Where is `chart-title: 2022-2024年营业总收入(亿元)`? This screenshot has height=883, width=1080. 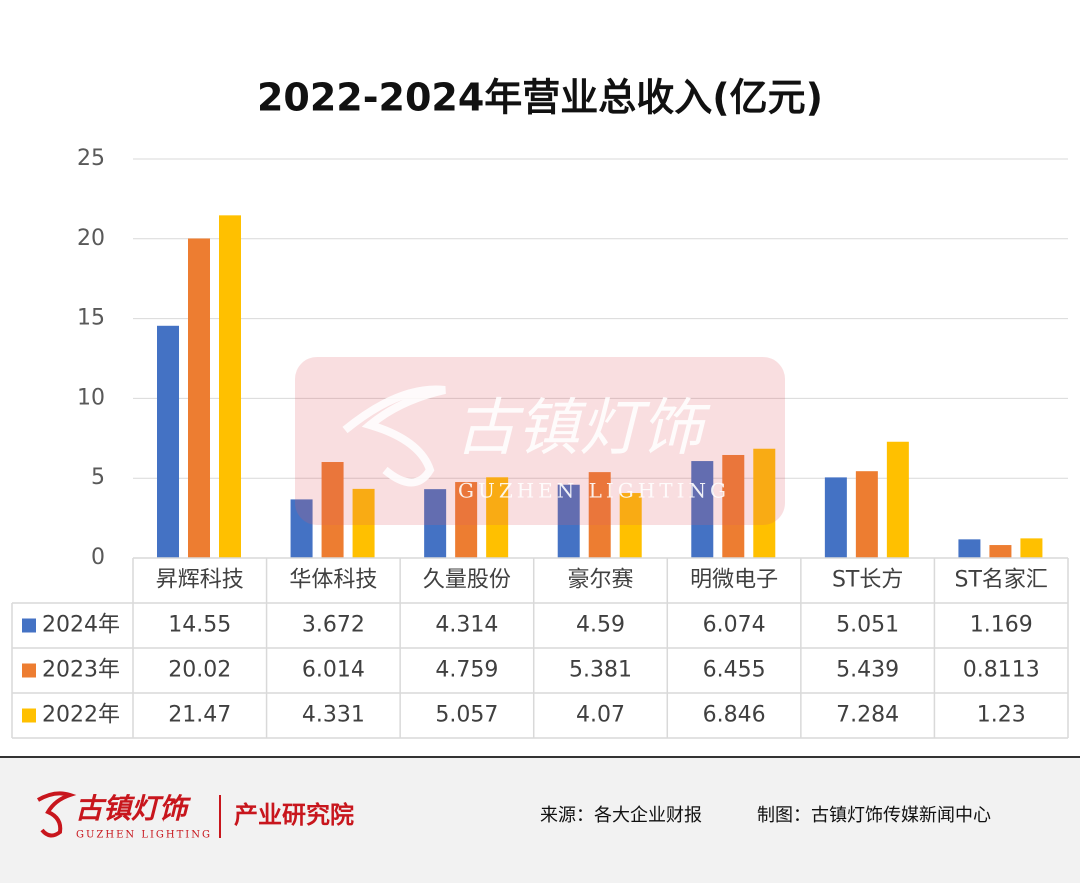 chart-title: 2022-2024年营业总收入(亿元) is located at coordinates (540, 98).